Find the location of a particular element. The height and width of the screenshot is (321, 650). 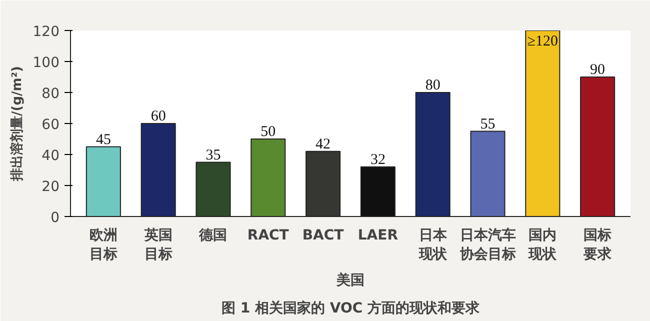

text: 美国 is located at coordinates (350, 280).